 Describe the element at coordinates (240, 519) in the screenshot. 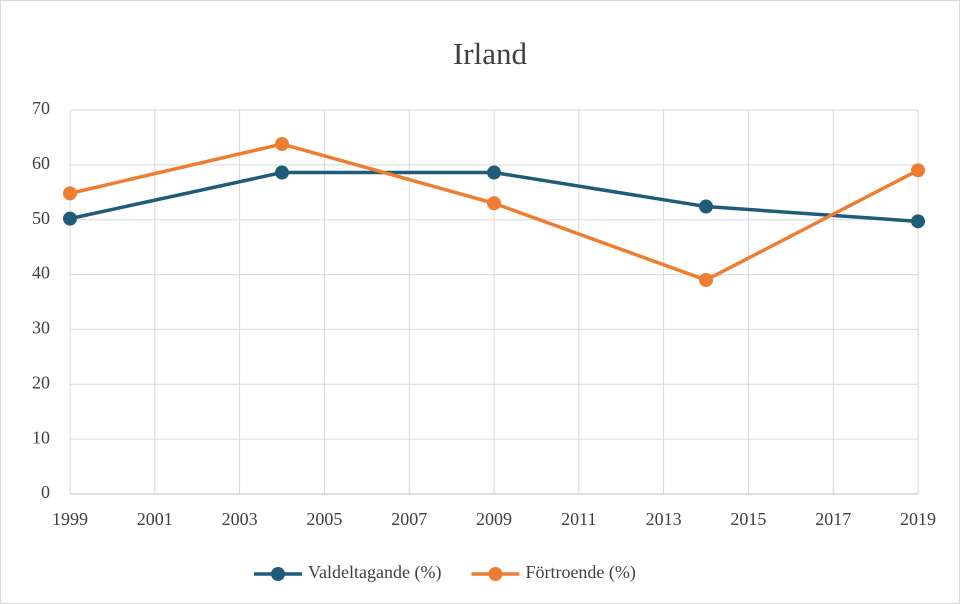

I see `x-tick-label: 2003` at that location.